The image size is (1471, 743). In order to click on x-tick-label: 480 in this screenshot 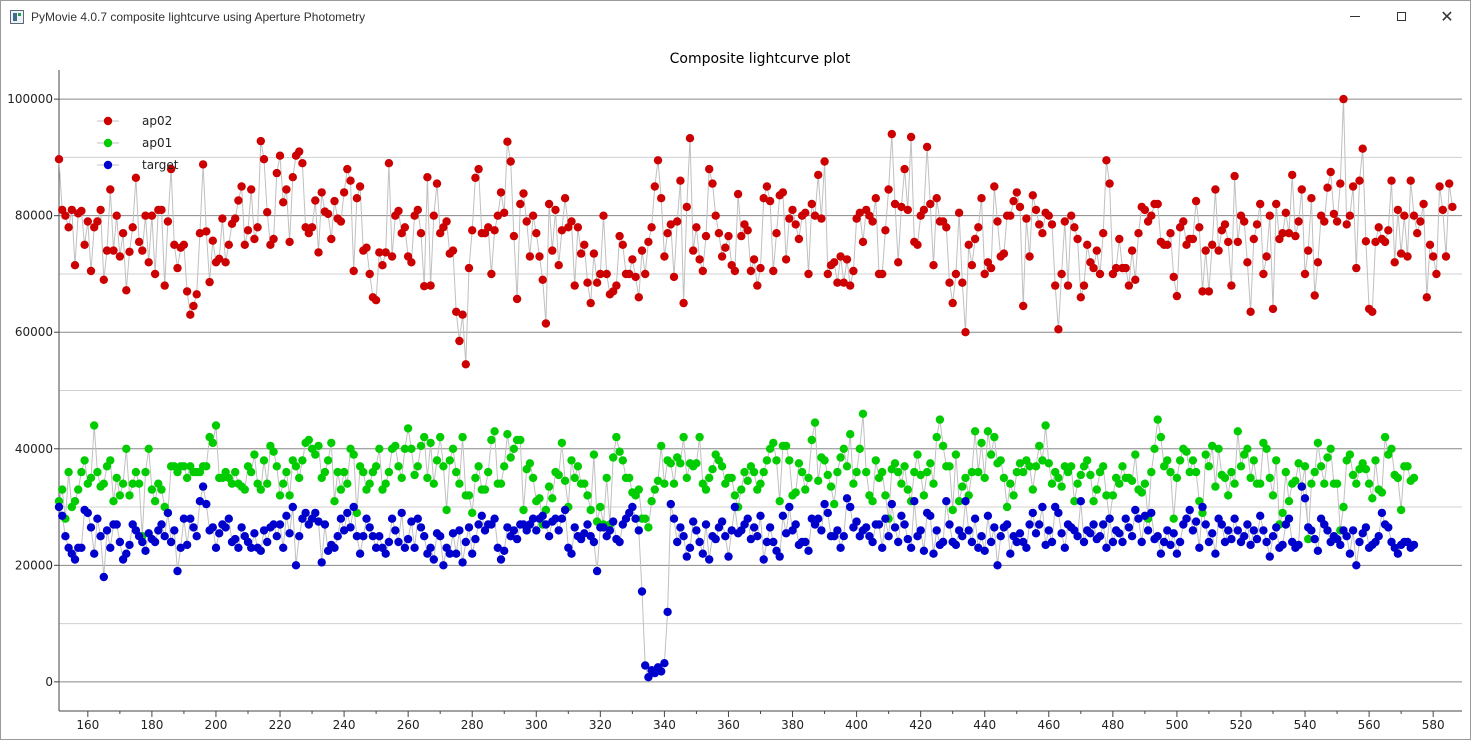, I will do `click(1112, 725)`.